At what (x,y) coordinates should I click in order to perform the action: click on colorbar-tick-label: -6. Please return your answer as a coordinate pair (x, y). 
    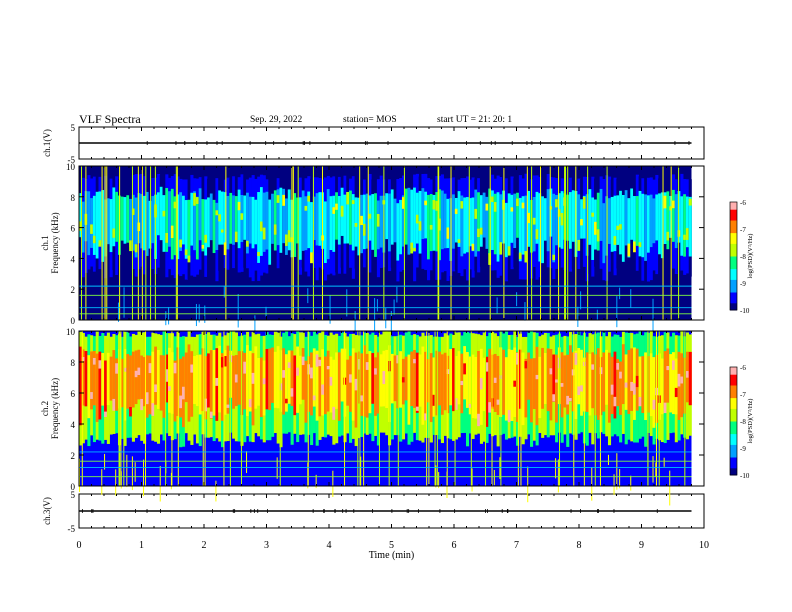
    Looking at the image, I should click on (743, 203).